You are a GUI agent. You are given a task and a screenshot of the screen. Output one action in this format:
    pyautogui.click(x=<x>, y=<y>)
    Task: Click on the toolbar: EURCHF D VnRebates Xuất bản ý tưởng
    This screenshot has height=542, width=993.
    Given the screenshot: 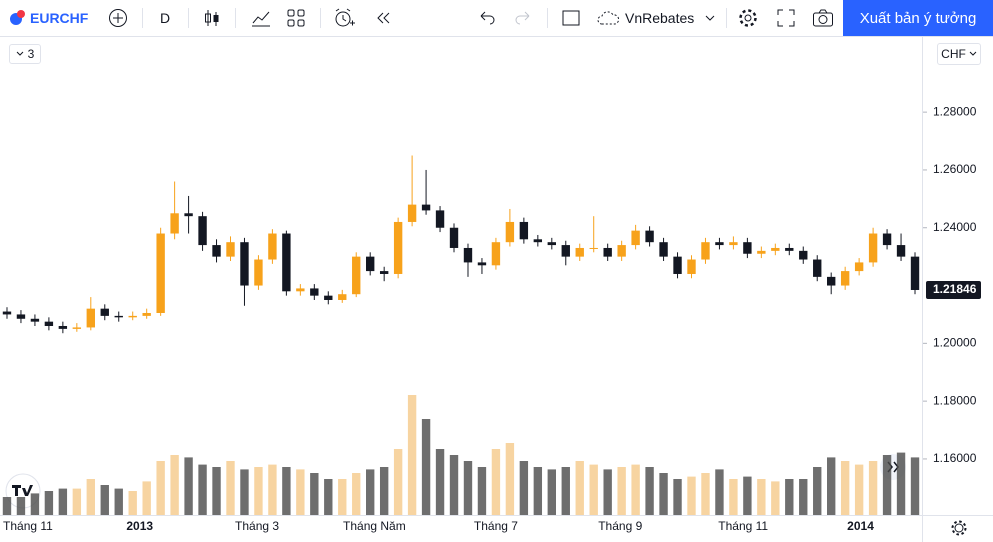 What is the action you would take?
    pyautogui.click(x=496, y=18)
    